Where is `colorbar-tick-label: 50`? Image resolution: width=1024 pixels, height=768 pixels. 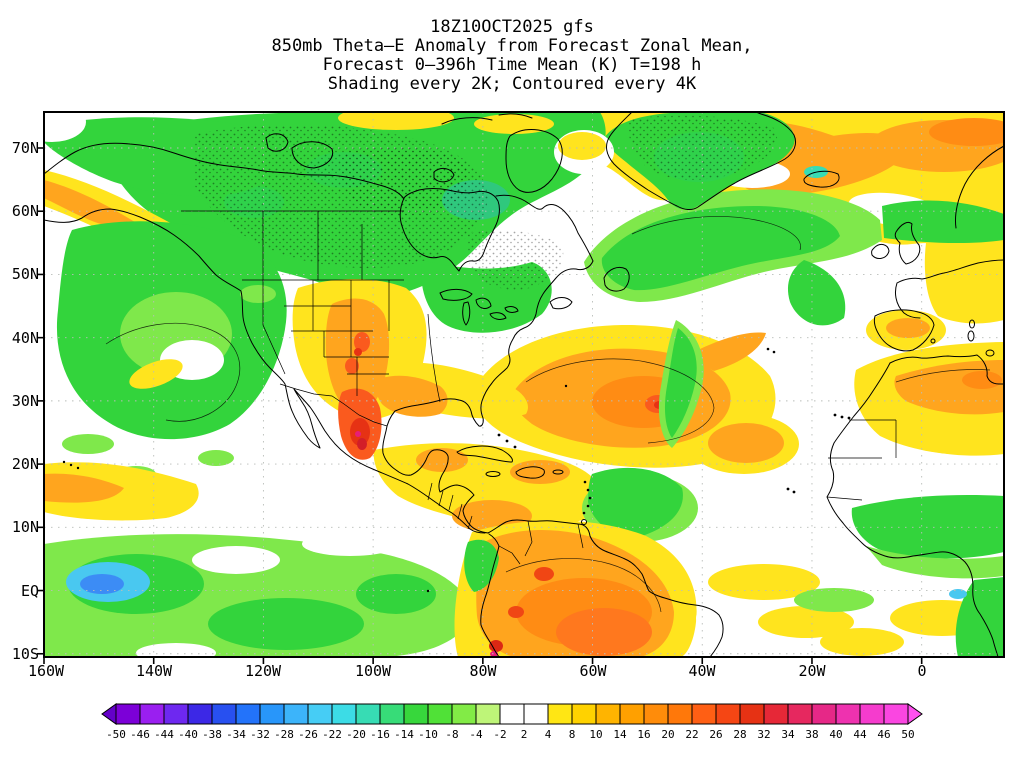 colorbar-tick-label: 50 is located at coordinates (907, 734).